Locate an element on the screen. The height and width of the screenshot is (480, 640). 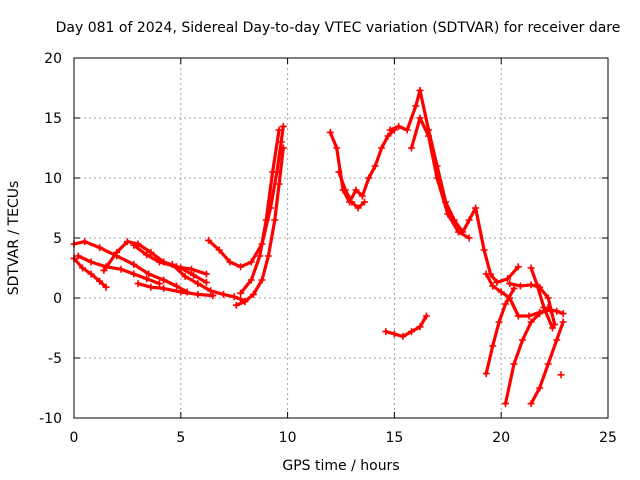
series-isolated is located at coordinates (561, 375).